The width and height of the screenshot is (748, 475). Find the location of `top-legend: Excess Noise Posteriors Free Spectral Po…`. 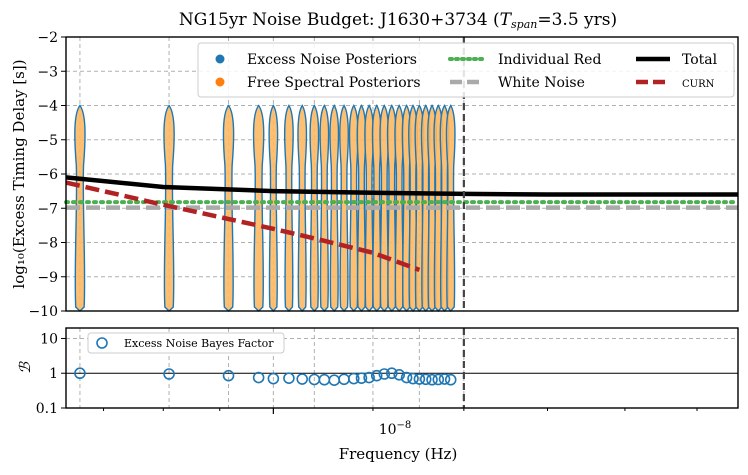

top-legend: Excess Noise Posteriors Free Spectral Po… is located at coordinates (466, 70).